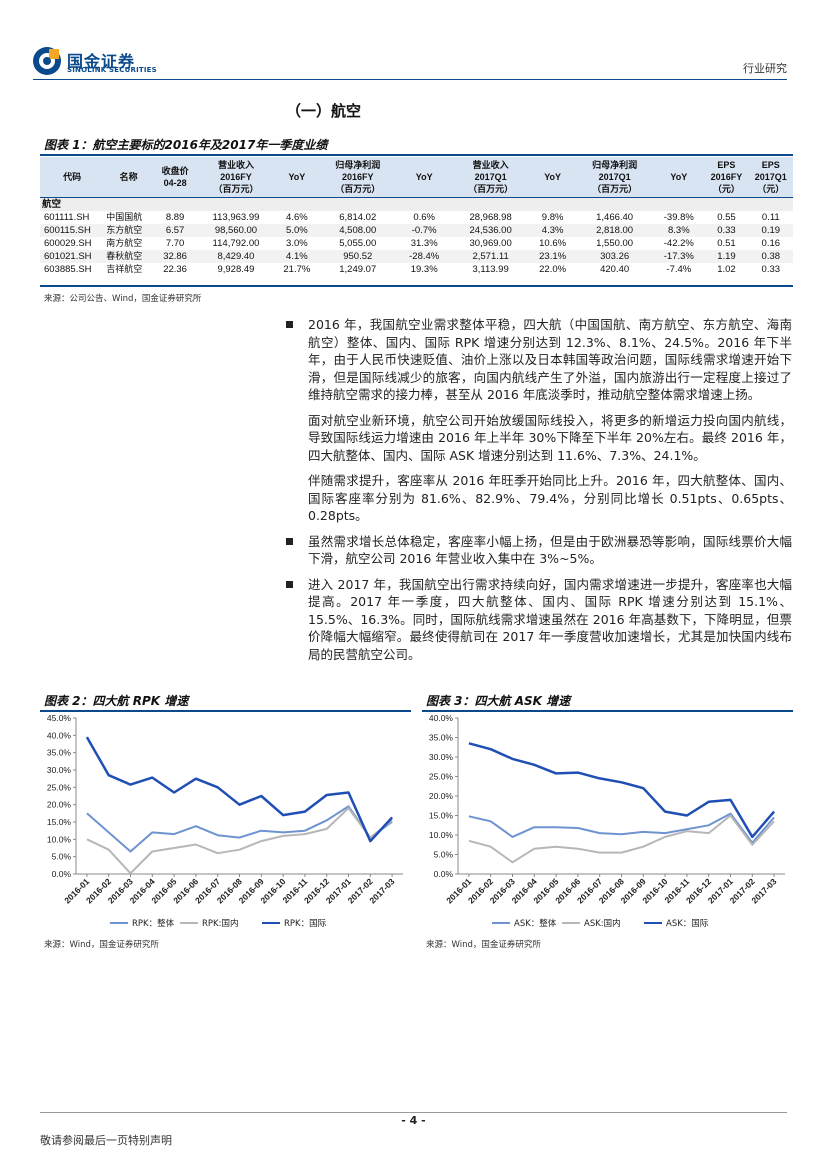 This screenshot has width=827, height=1170. Describe the element at coordinates (236, 230) in the screenshot. I see `table-cell: 98,560.00` at that location.